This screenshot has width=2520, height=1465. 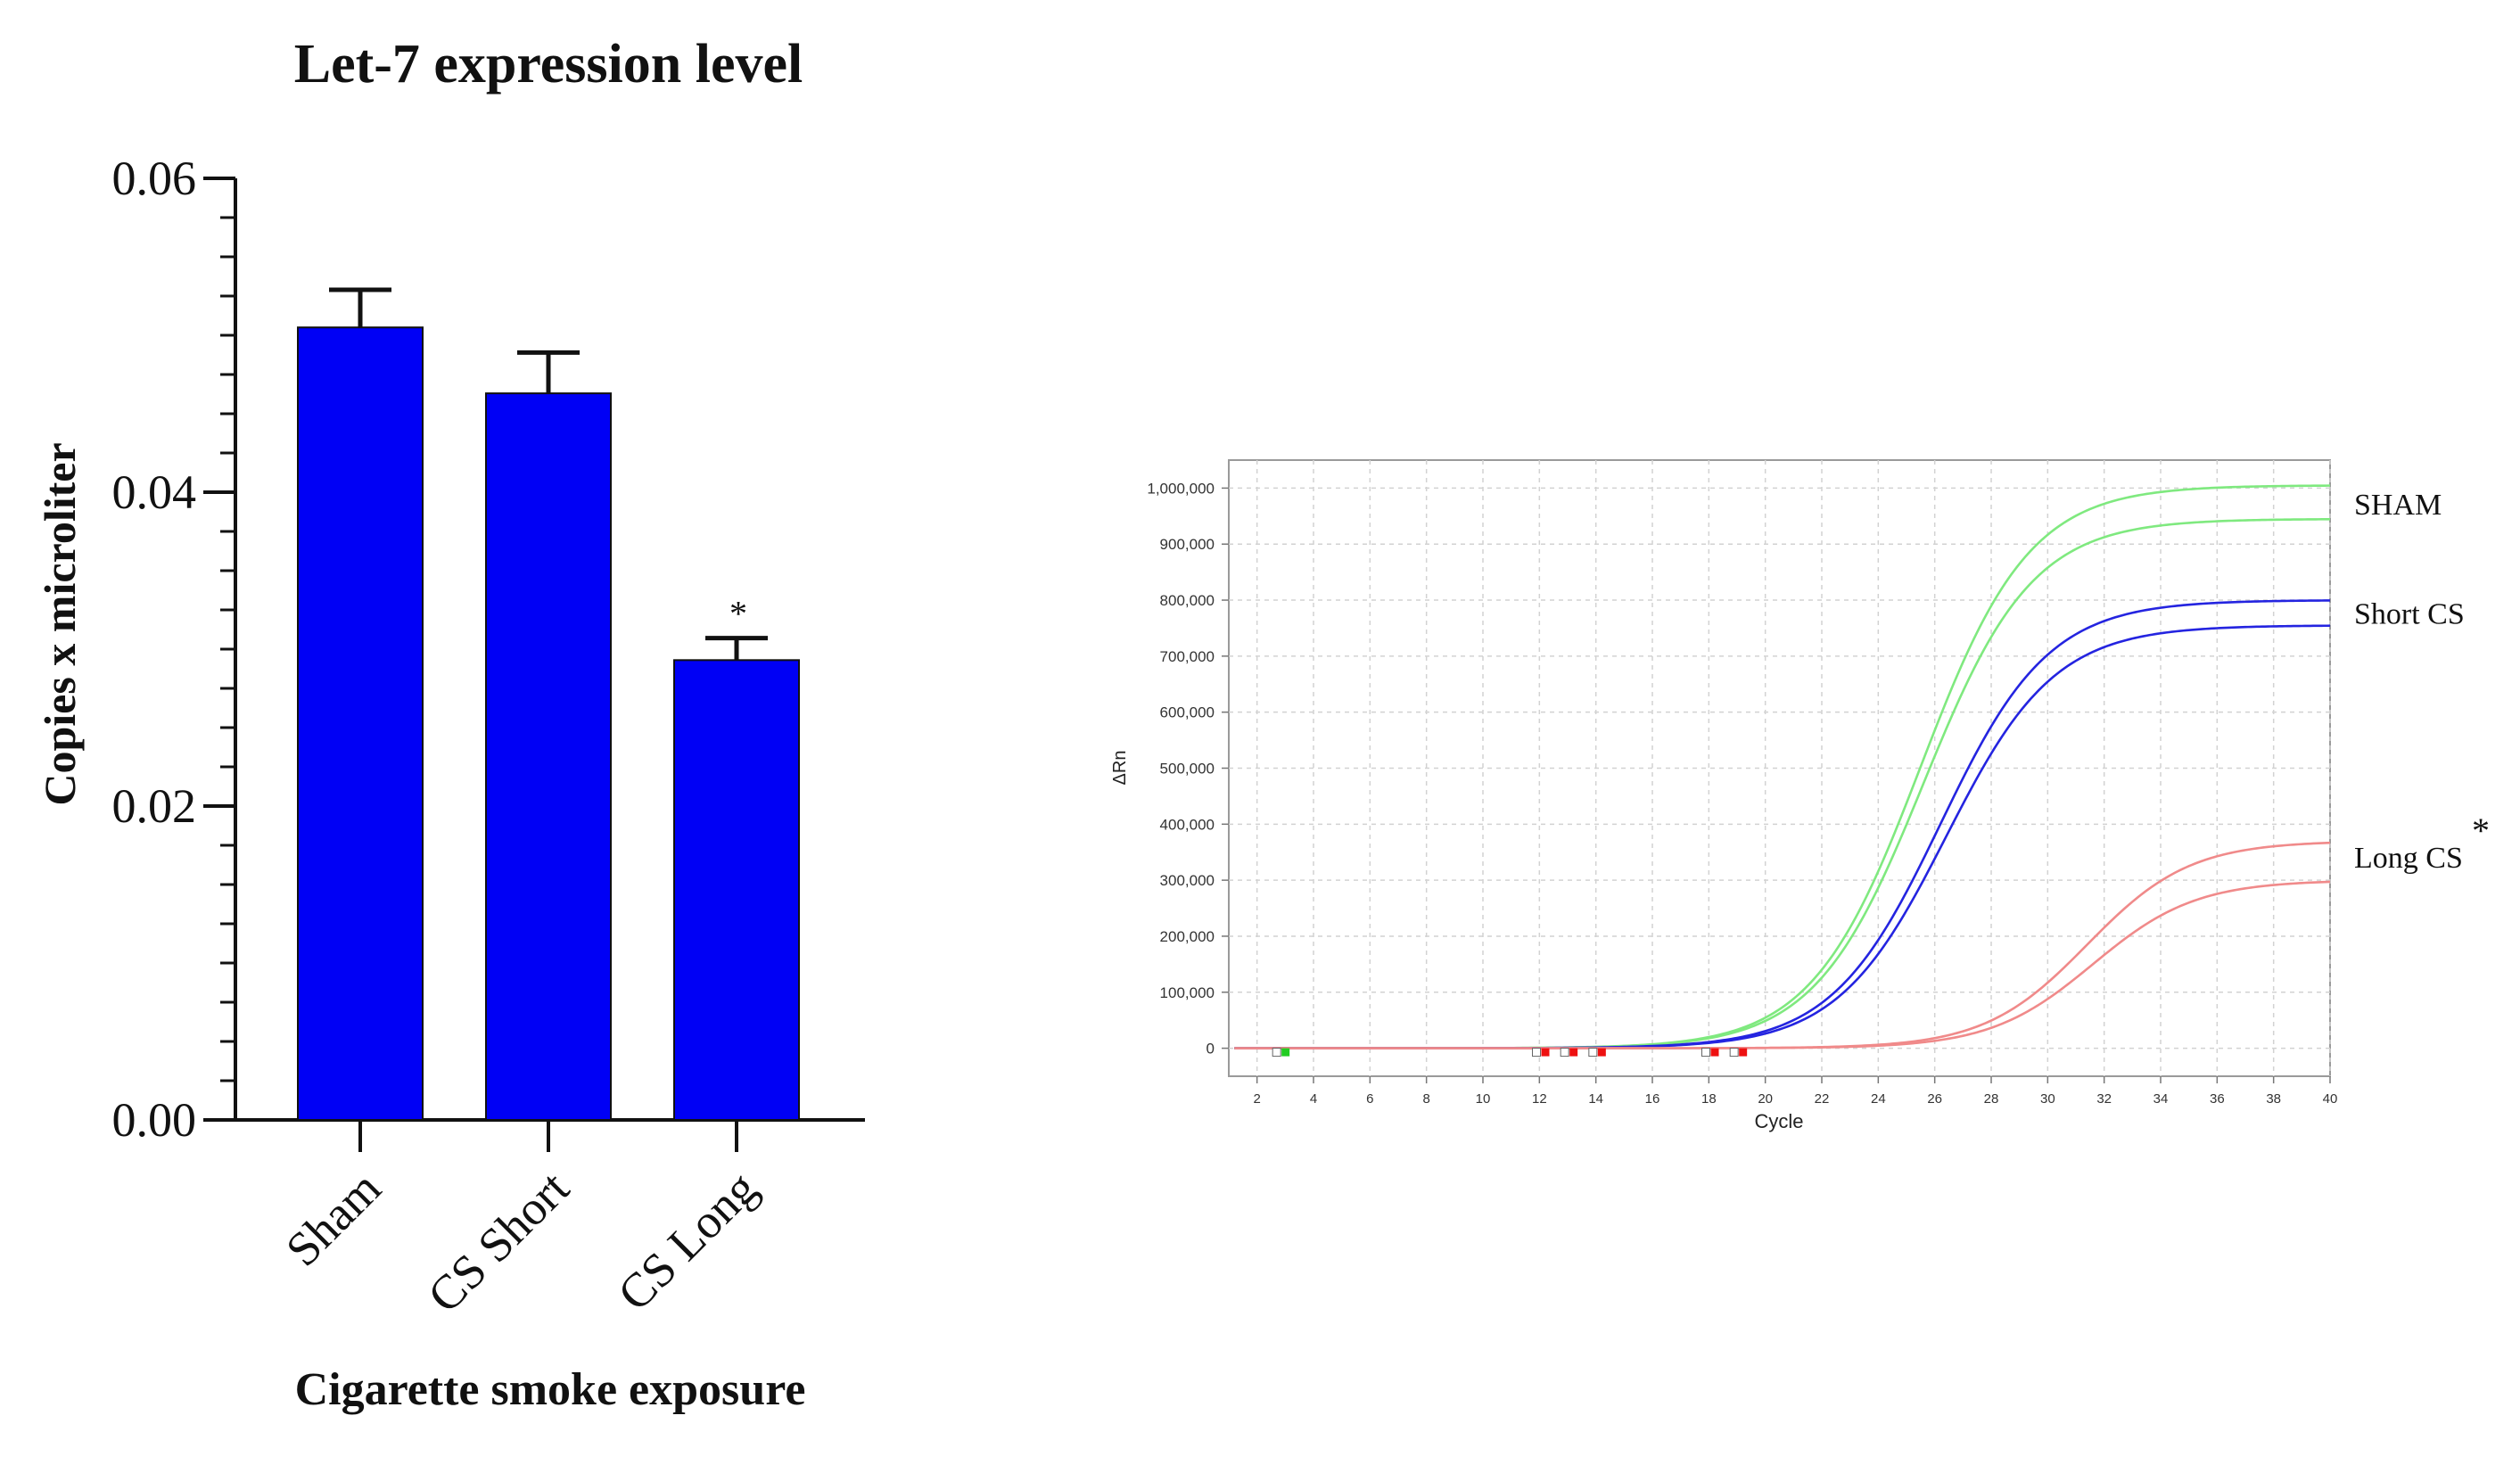 I want to click on amp-x-tick-label: 4, so click(x=1313, y=1099).